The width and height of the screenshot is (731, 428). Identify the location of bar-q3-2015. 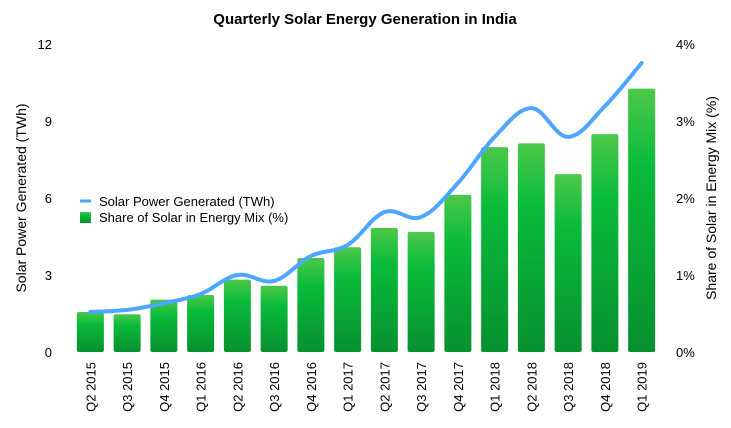
(127, 333).